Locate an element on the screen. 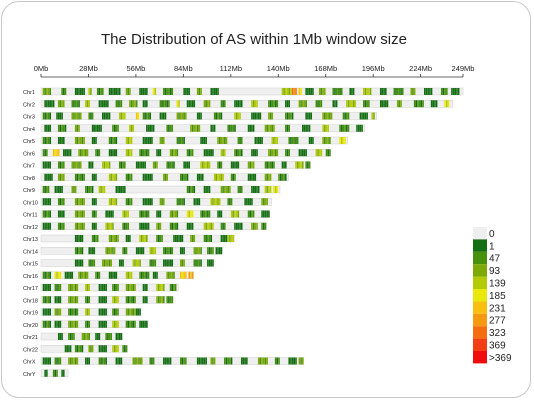 This screenshot has height=401, width=534. chromosome-row: Chr7 is located at coordinates (167, 165).